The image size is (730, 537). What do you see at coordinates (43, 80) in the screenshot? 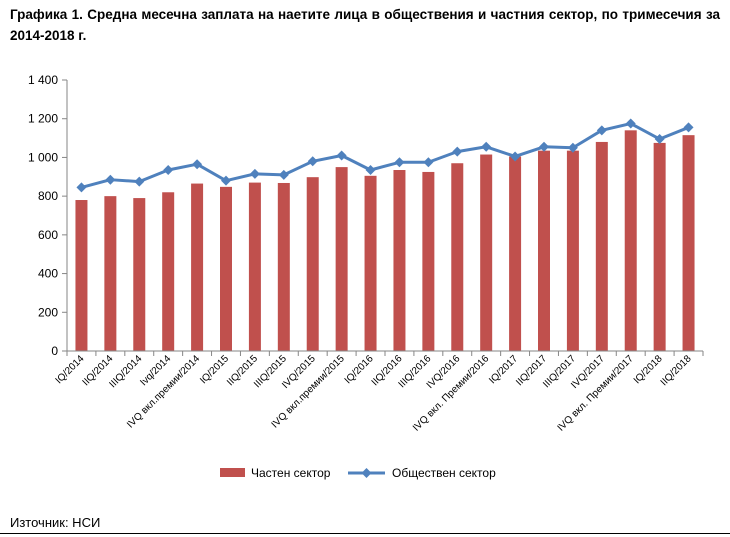
I see `y-tick-label: 1 400` at bounding box center [43, 80].